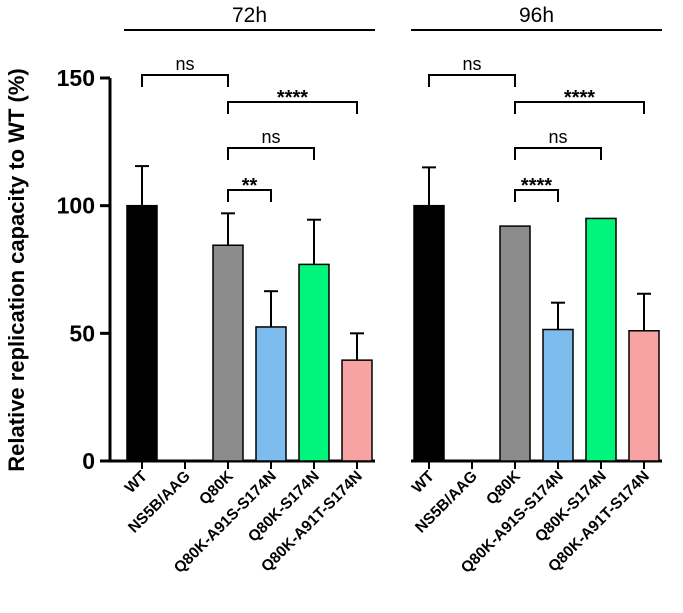 Image resolution: width=683 pixels, height=613 pixels. What do you see at coordinates (579, 98) in the screenshot?
I see `significance-label-5: ****` at bounding box center [579, 98].